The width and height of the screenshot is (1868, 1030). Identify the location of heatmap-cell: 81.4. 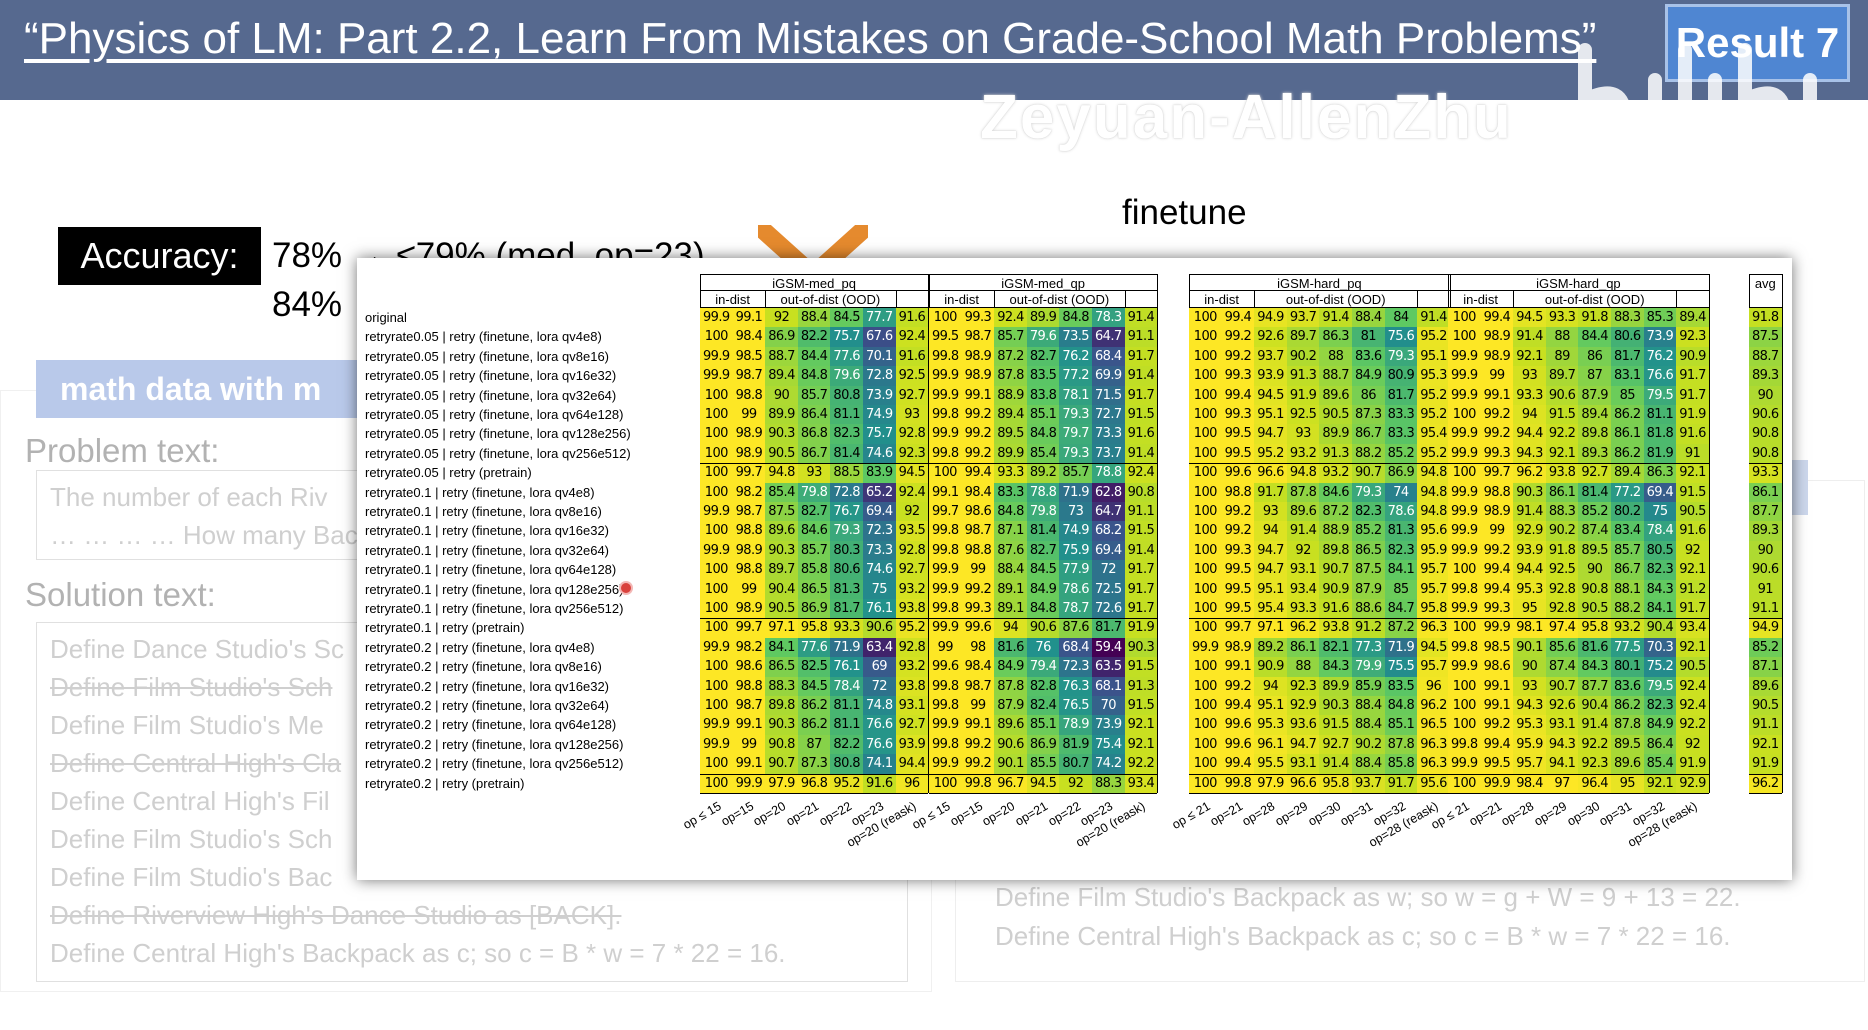
(846, 453).